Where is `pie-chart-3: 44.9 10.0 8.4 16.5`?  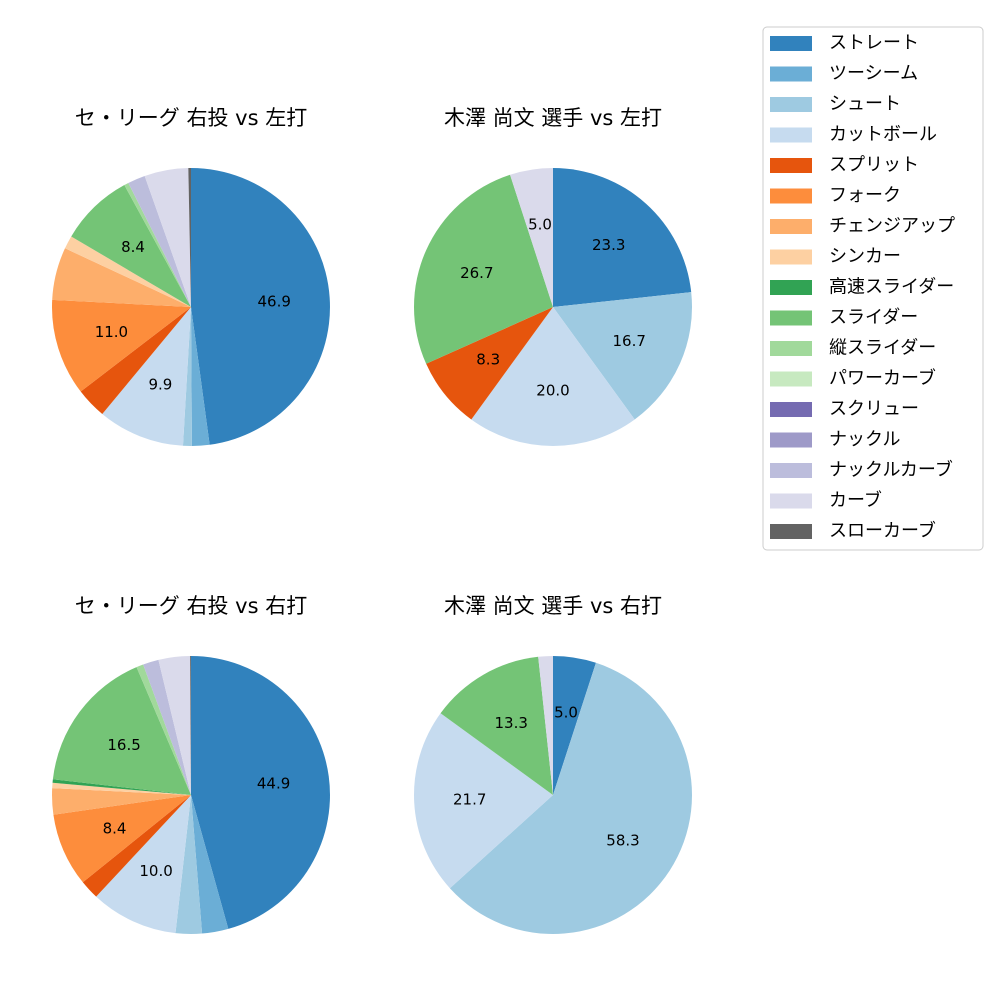
pie-chart-3: 44.9 10.0 8.4 16.5 is located at coordinates (190, 795).